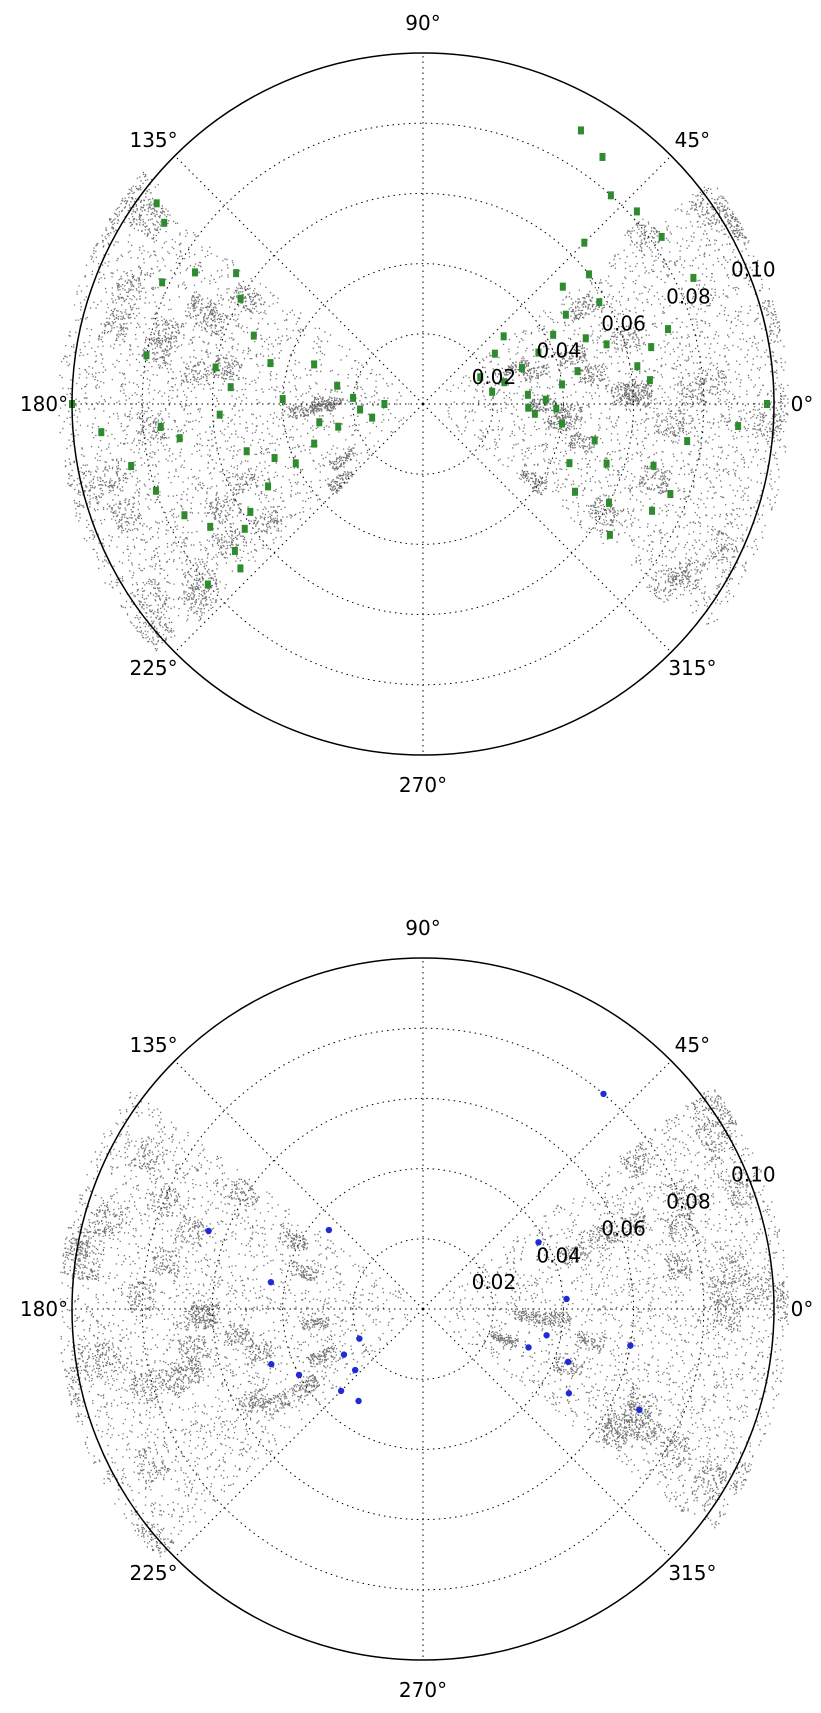 Image resolution: width=821 pixels, height=1713 pixels. I want to click on series-markers, so click(424, 1252).